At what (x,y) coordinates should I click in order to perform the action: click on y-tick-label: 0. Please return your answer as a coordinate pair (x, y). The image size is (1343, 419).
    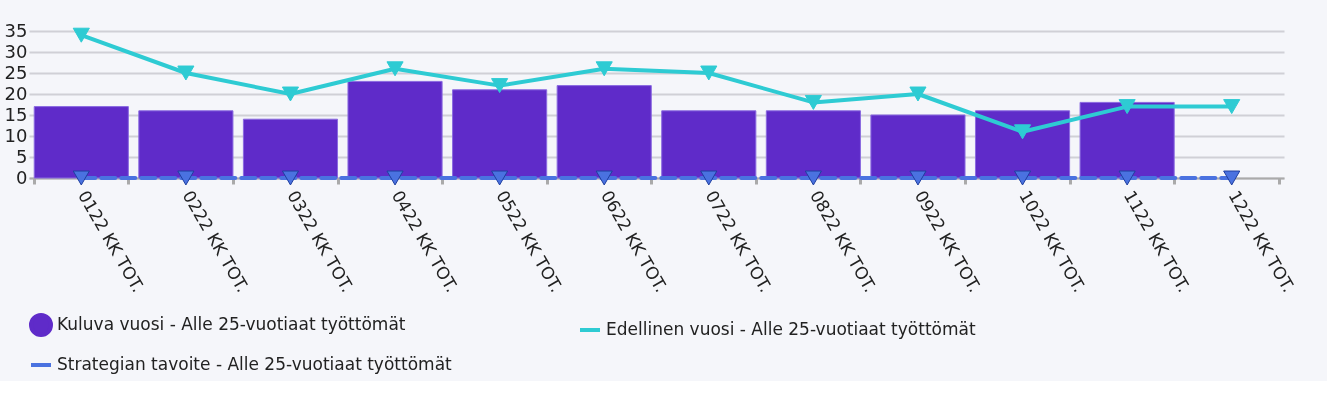
    Looking at the image, I should click on (22, 177).